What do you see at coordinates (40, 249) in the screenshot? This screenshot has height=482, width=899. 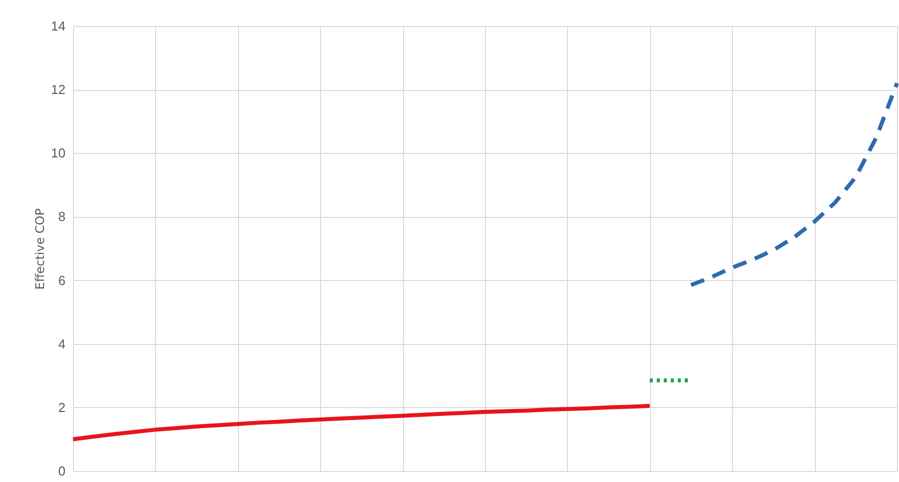 I see `y-axis-title: Effective COP` at bounding box center [40, 249].